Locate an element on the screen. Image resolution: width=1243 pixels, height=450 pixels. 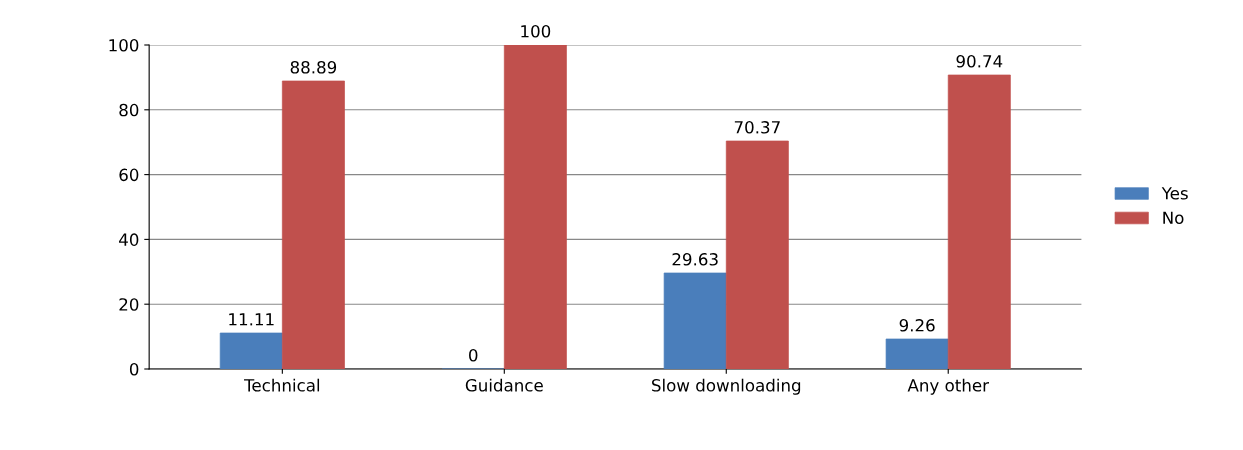
data-label: 100 is located at coordinates (536, 31).